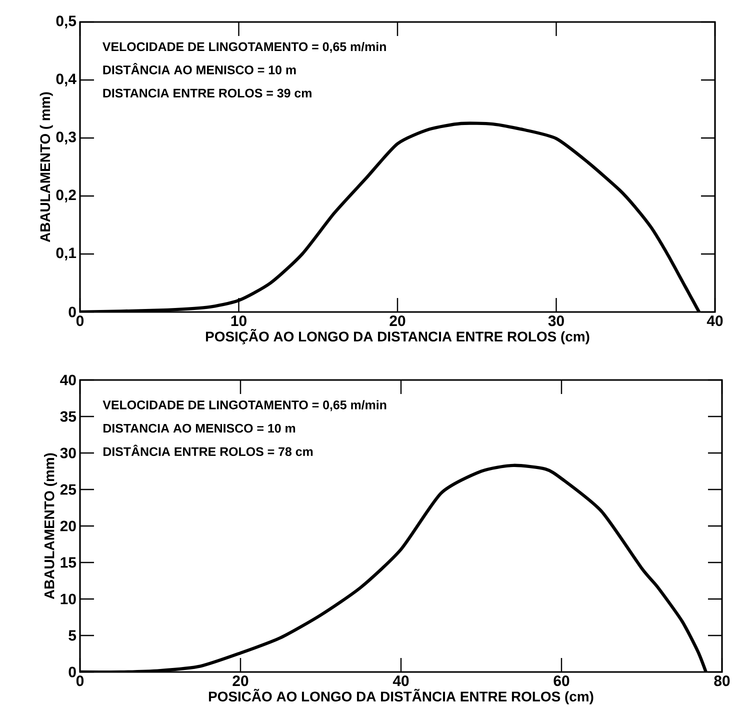 The width and height of the screenshot is (742, 724). I want to click on y-tick-label: 10, so click(68, 599).